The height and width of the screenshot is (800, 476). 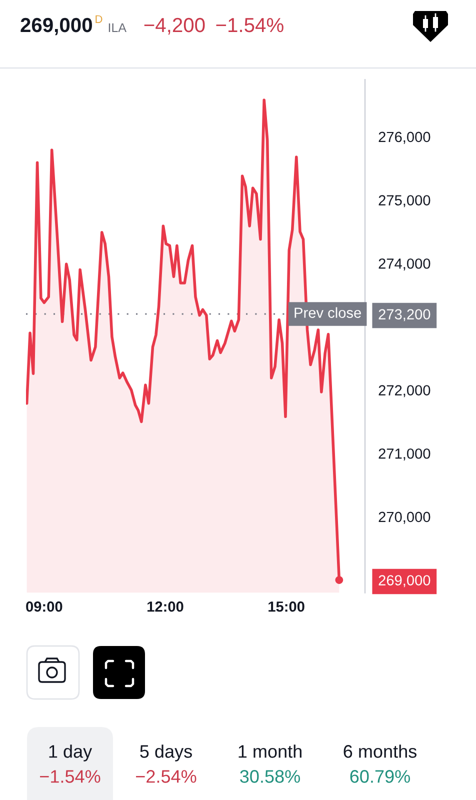 I want to click on text: −4,200, so click(x=174, y=26).